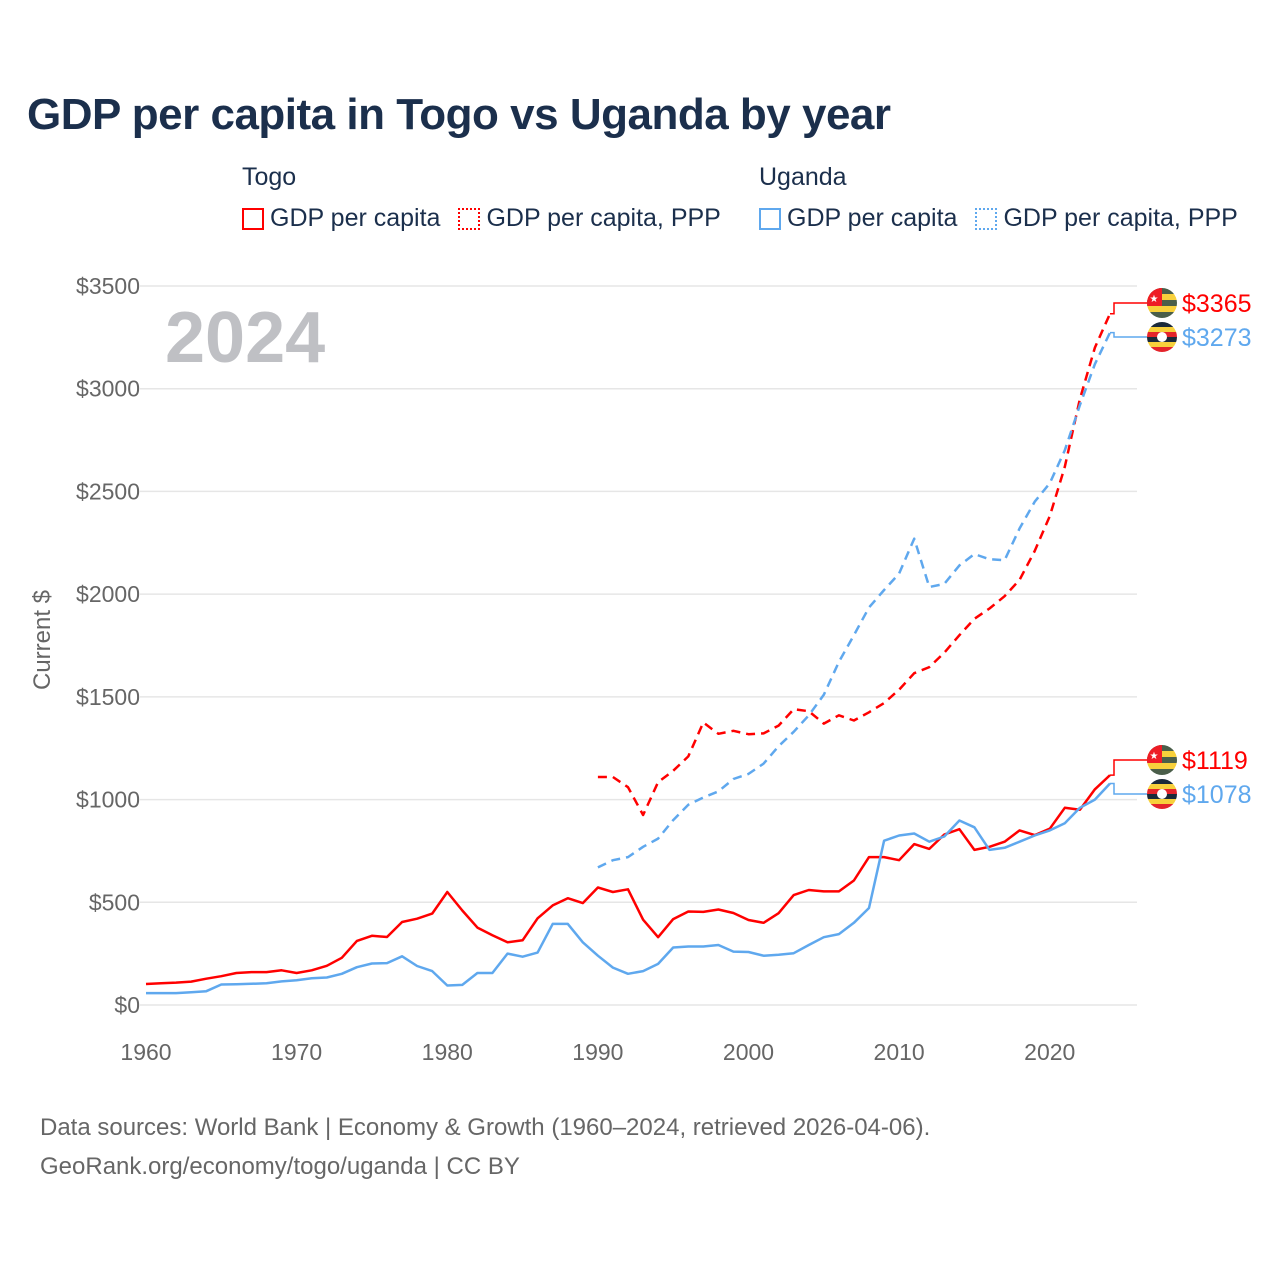 This screenshot has width=1280, height=1280. What do you see at coordinates (899, 1052) in the screenshot?
I see `x-tick-label: 2010` at bounding box center [899, 1052].